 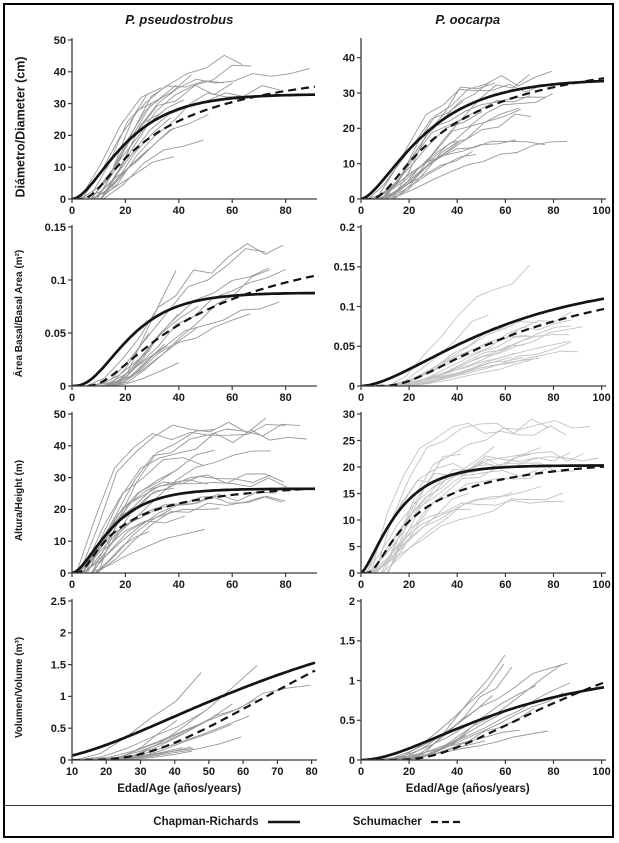 I want to click on chart-height-oocarpa: 0 20 40 60 80 100 0 5 10 15 20 25 30, so click(x=468, y=500).